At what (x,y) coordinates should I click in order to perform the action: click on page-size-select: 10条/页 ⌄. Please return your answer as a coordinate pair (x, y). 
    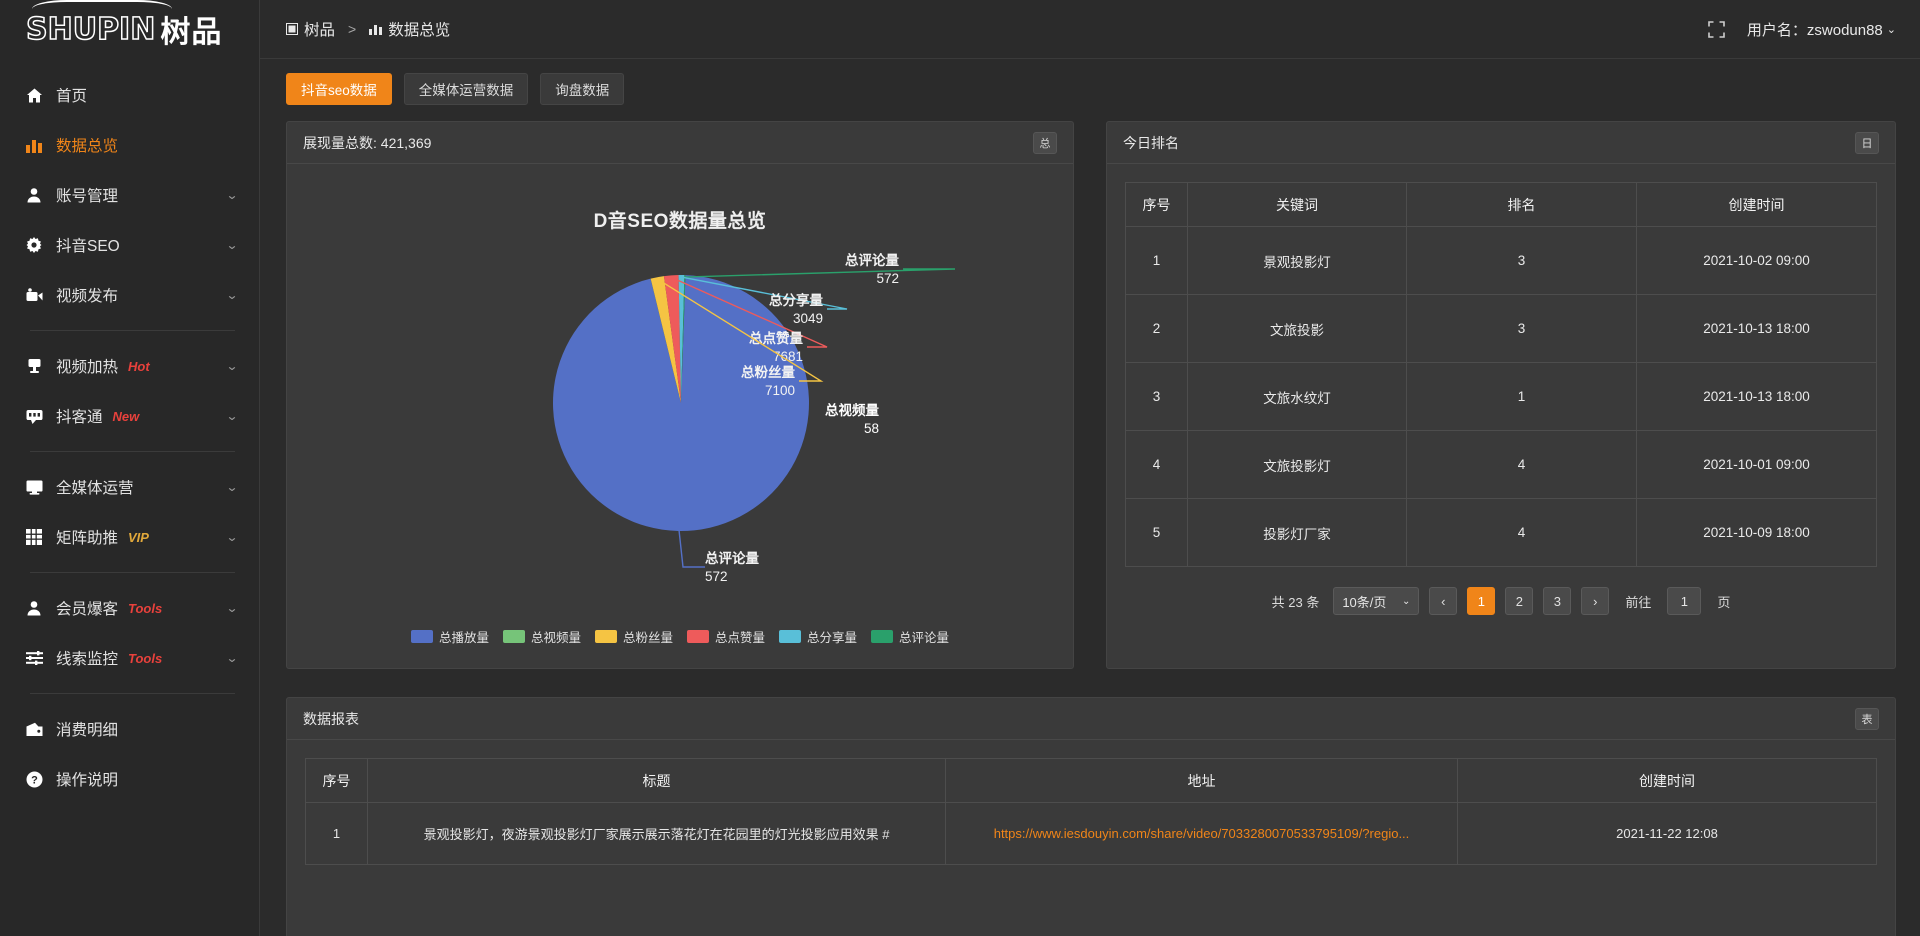
    Looking at the image, I should click on (1376, 601).